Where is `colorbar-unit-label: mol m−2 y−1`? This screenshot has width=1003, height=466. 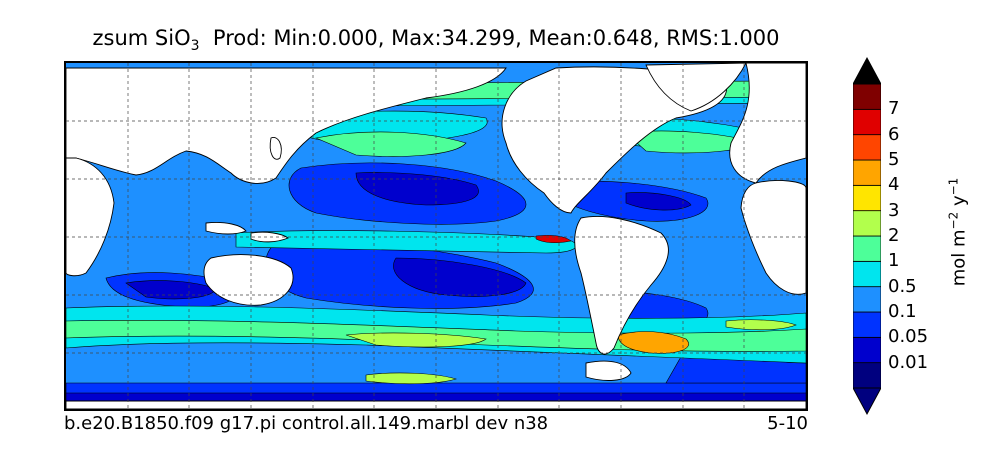 colorbar-unit-label: mol m−2 y−1 is located at coordinates (958, 232).